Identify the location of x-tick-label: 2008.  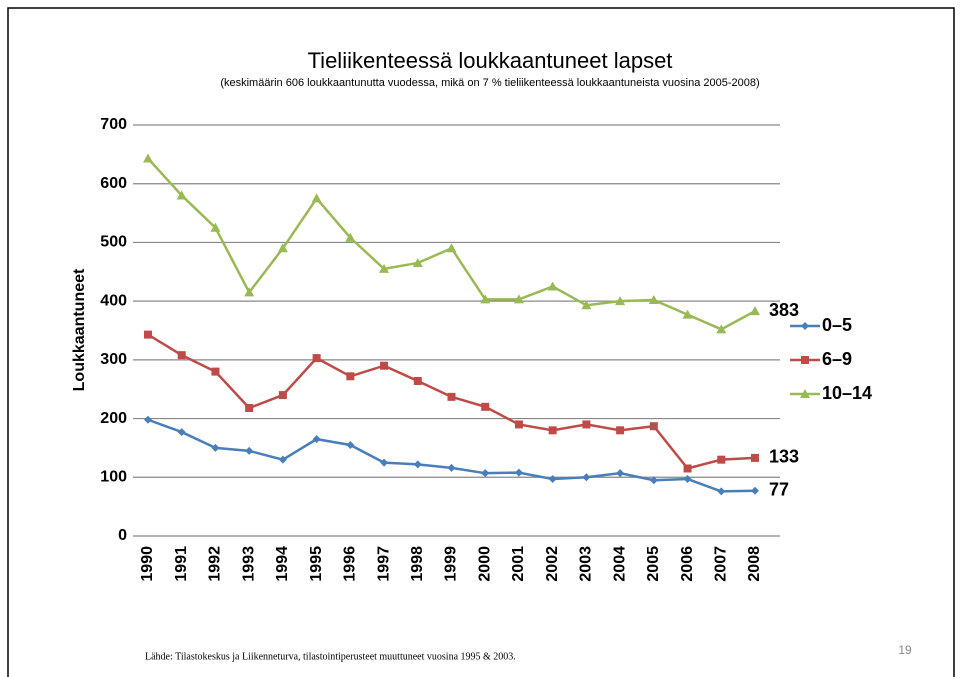
(754, 564).